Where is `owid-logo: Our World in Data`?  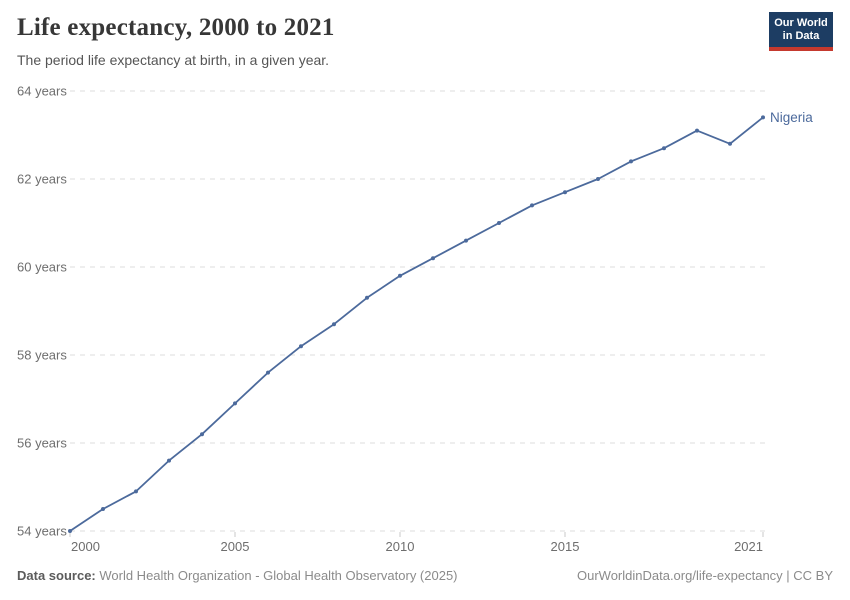 owid-logo: Our World in Data is located at coordinates (801, 31).